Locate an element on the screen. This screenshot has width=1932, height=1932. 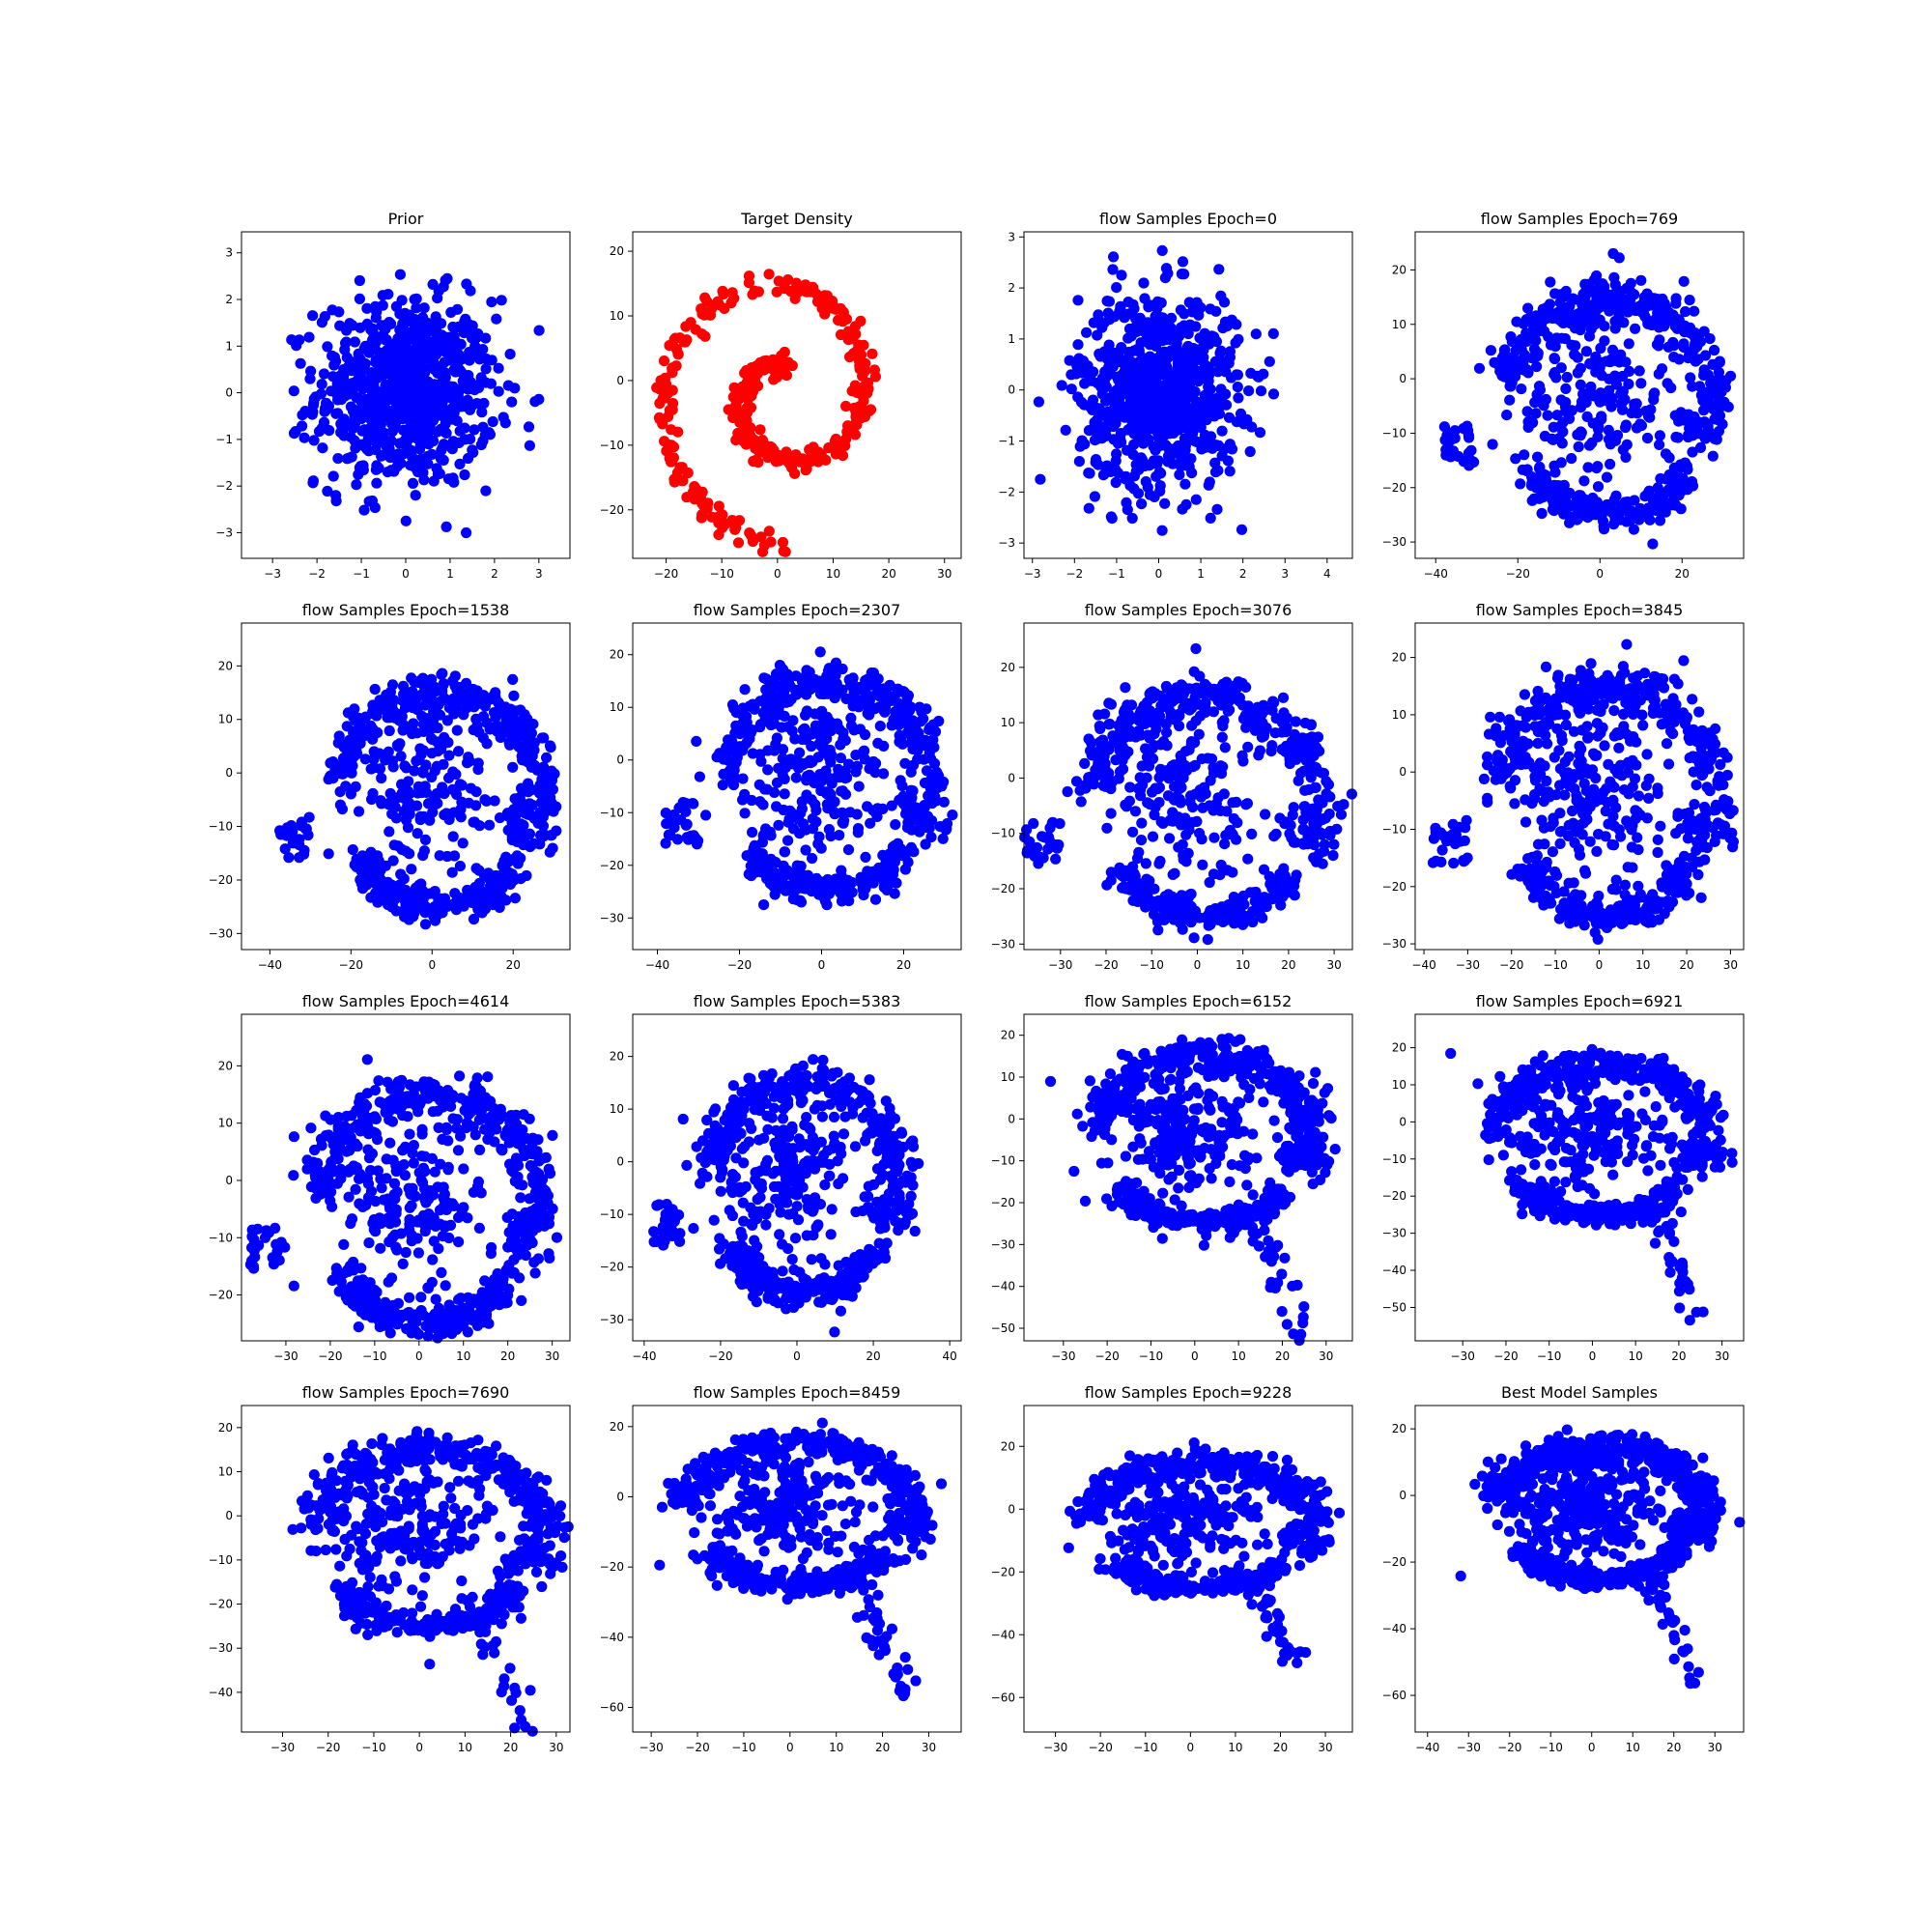
y-tick-label: 0 is located at coordinates (620, 380).